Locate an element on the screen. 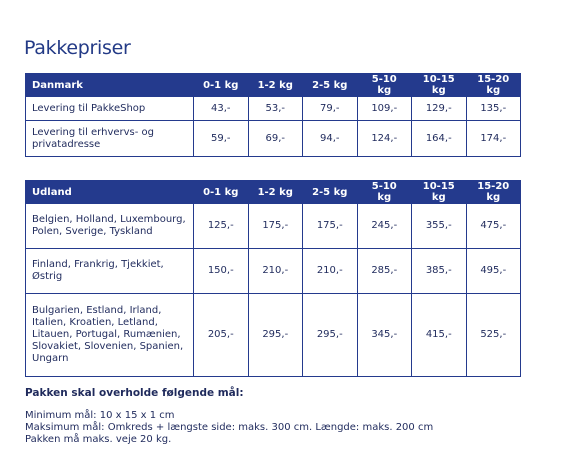 The height and width of the screenshot is (474, 575). price-cell: 69,- is located at coordinates (275, 138).